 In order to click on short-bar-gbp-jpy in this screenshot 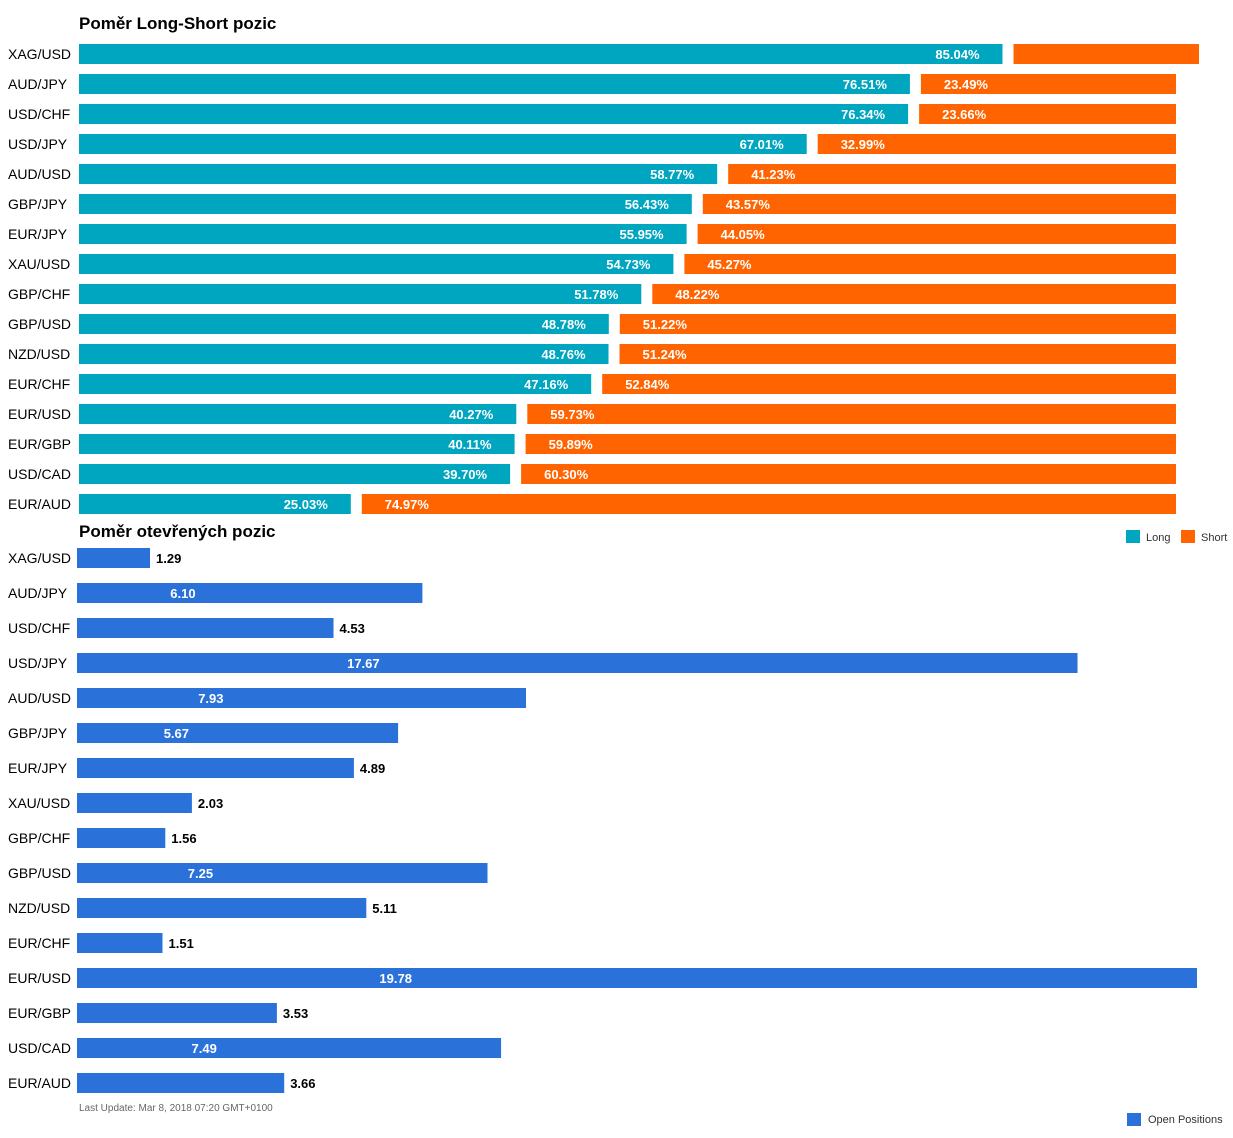, I will do `click(939, 204)`.